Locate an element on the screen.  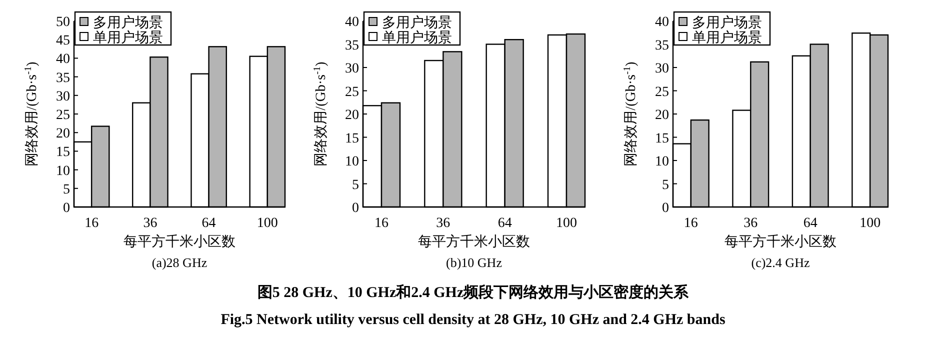
text: (c)2.4 GHz is located at coordinates (780, 262).